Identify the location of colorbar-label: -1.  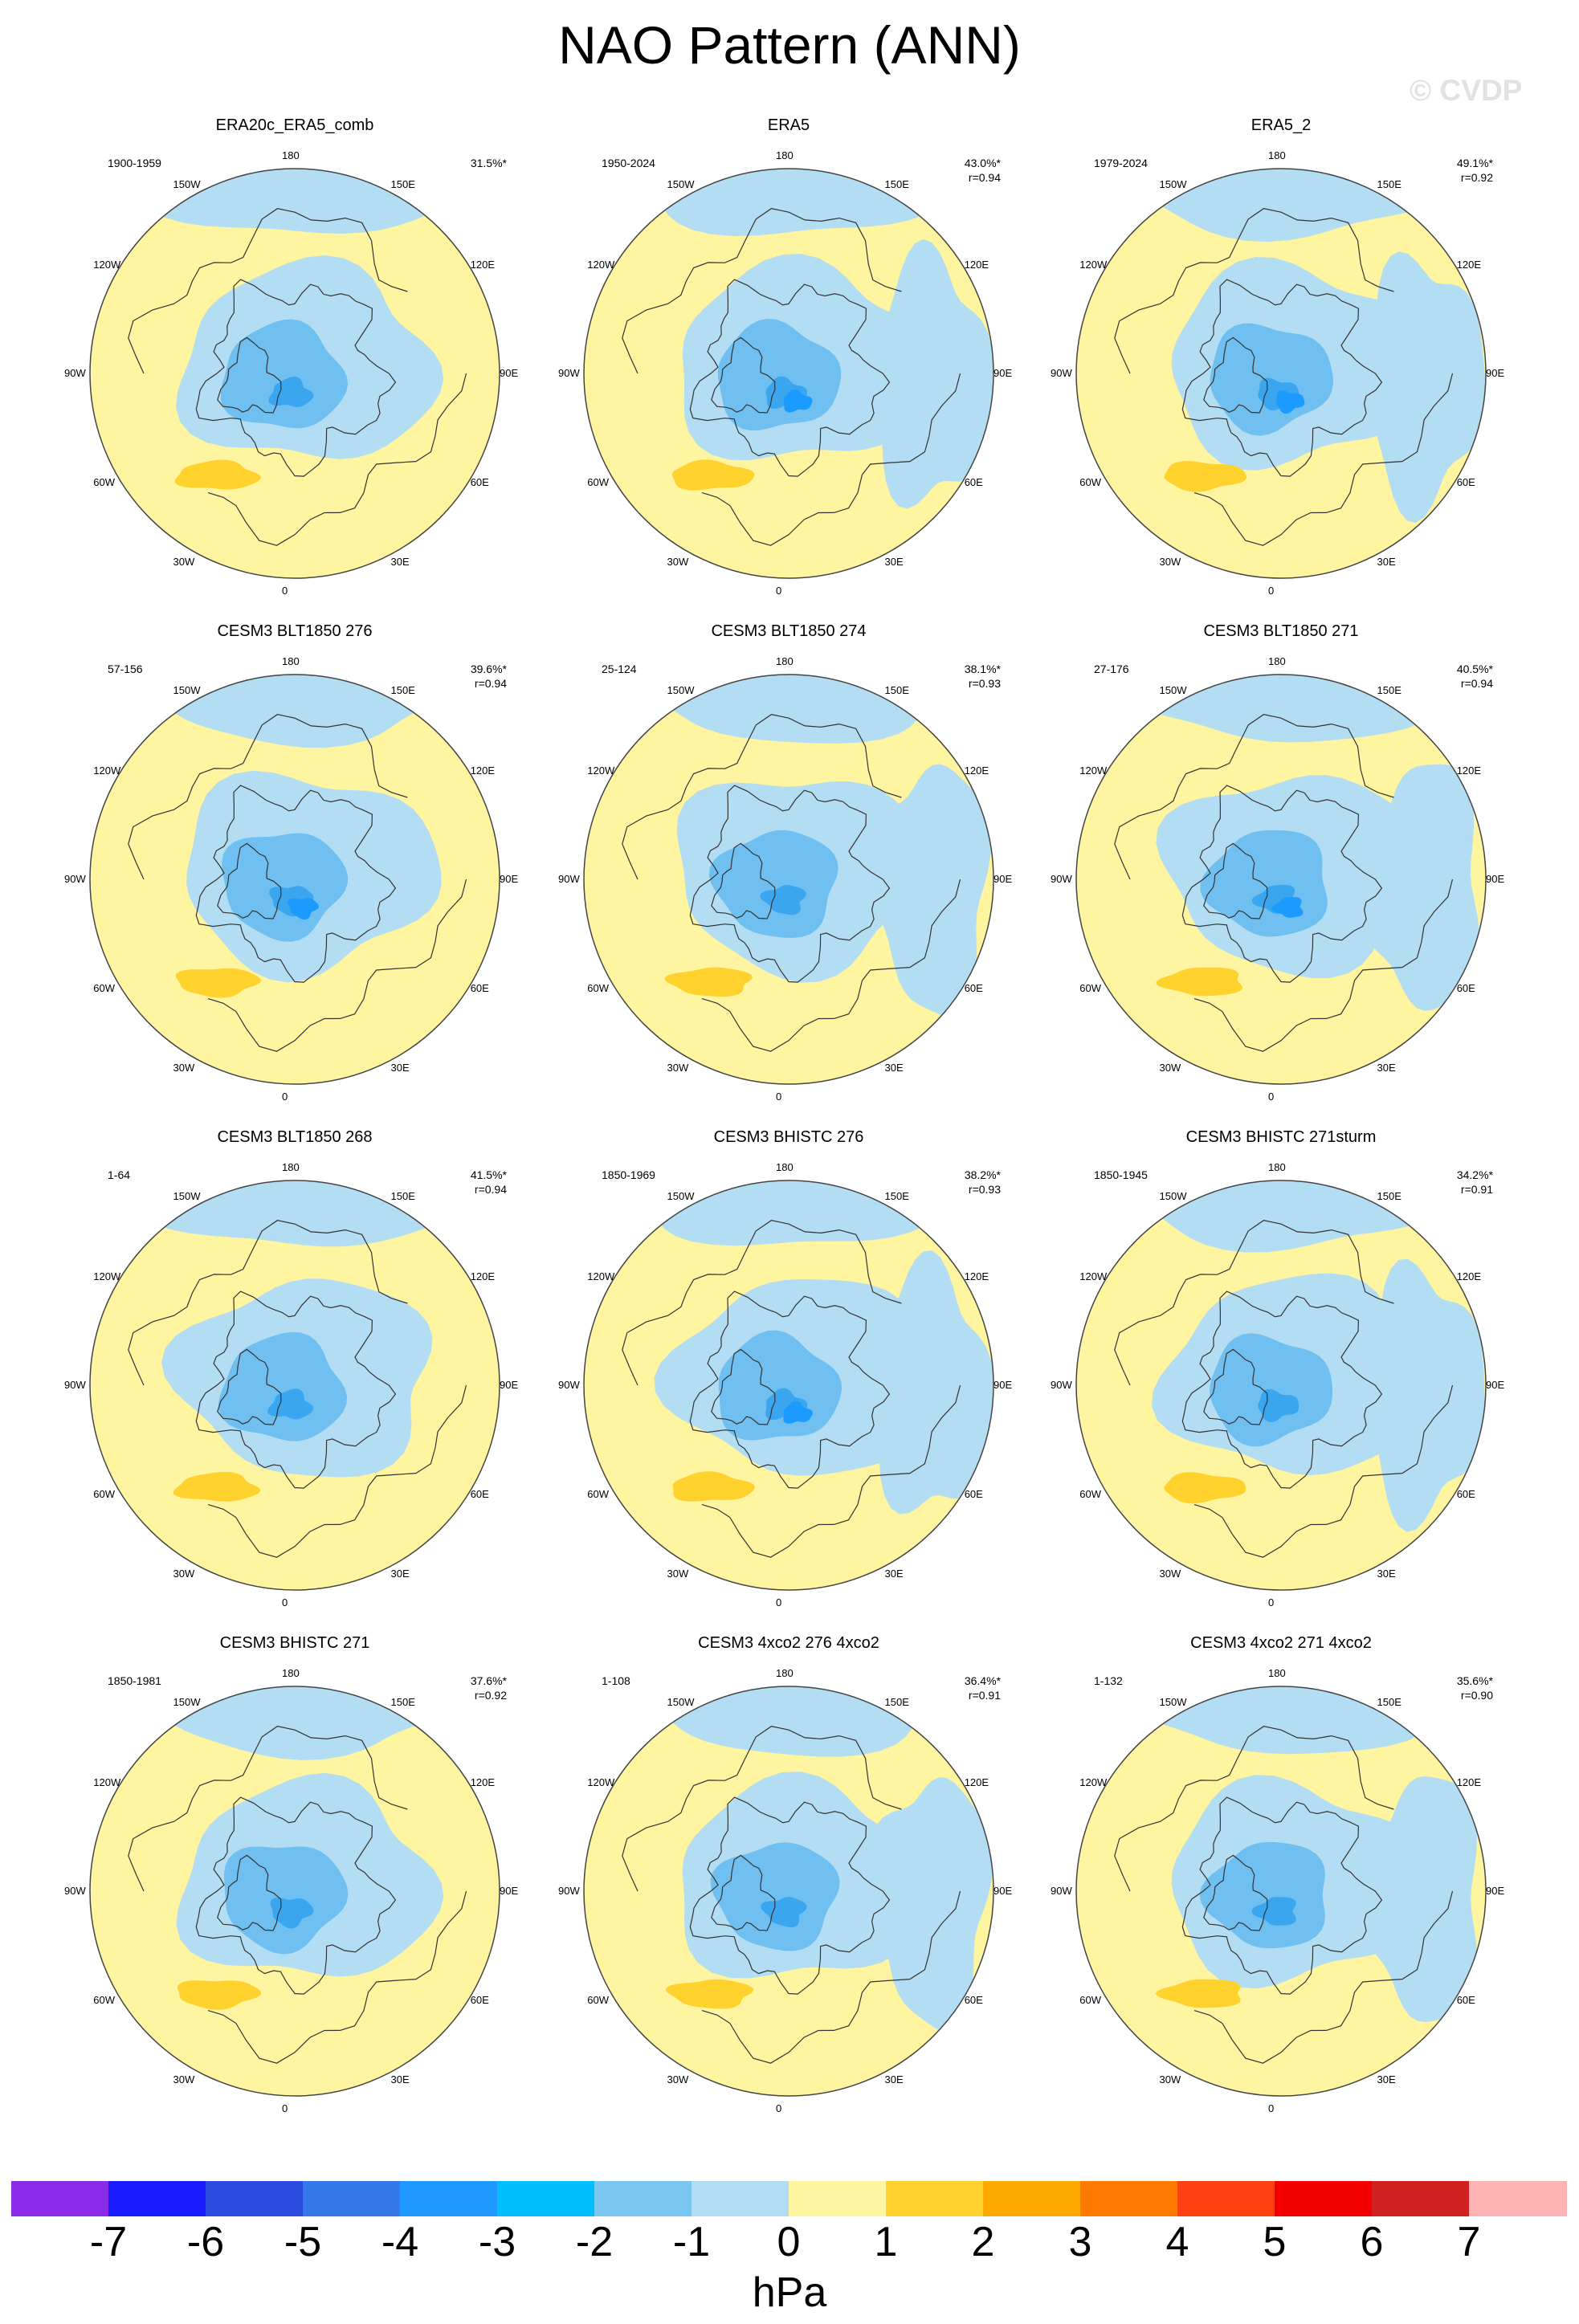
(691, 2242).